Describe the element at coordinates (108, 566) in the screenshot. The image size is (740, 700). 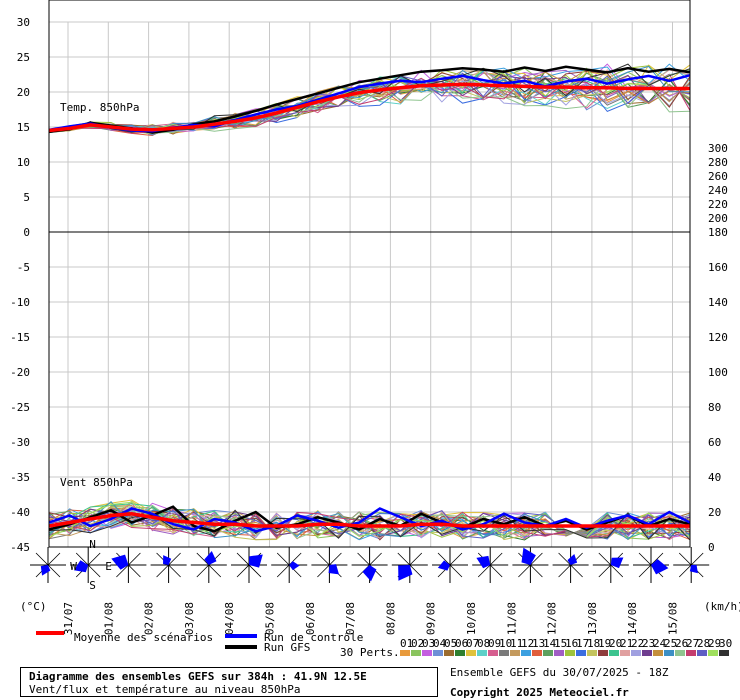
I see `compass-e: E` at that location.